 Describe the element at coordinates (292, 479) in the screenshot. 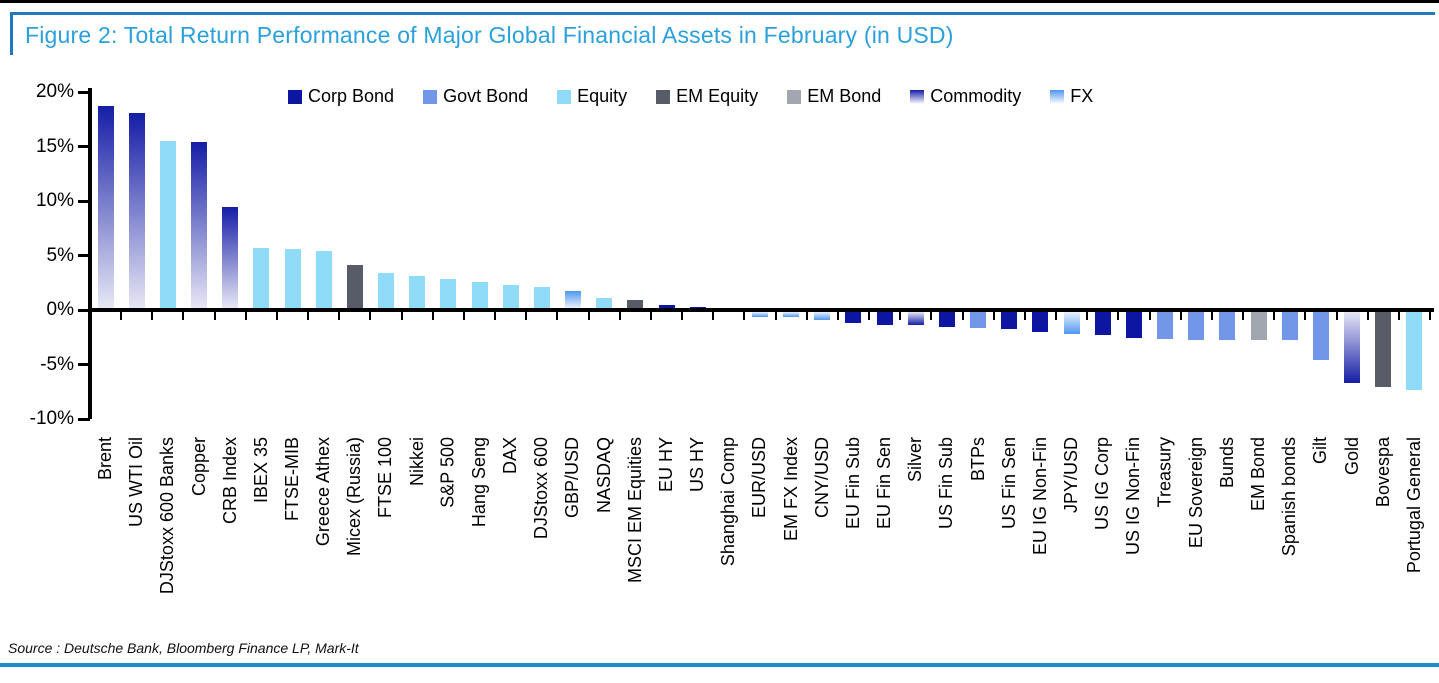

I see `x-label-ftse-mib: FTSE-MIB` at that location.